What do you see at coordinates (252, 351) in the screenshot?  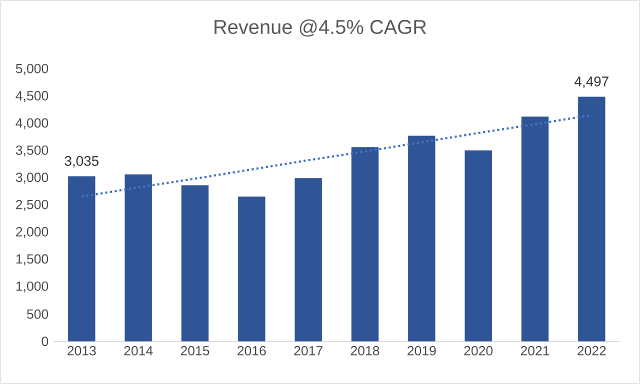 I see `x-tick-label: 2016` at bounding box center [252, 351].